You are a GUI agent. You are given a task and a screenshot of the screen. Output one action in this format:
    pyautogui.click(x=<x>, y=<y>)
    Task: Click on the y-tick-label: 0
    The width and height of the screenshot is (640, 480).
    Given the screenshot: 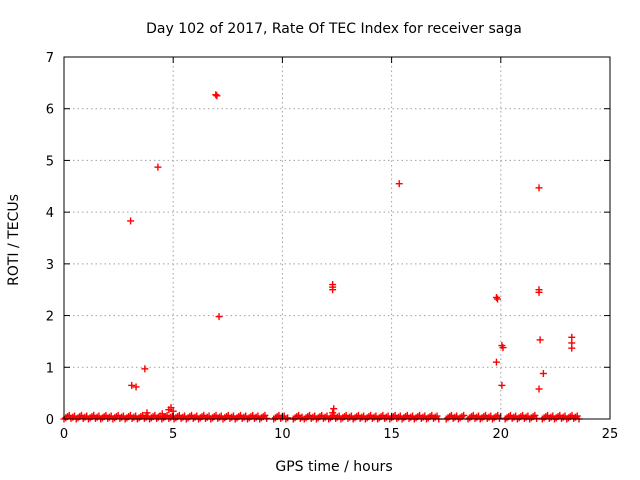 What is the action you would take?
    pyautogui.click(x=50, y=420)
    